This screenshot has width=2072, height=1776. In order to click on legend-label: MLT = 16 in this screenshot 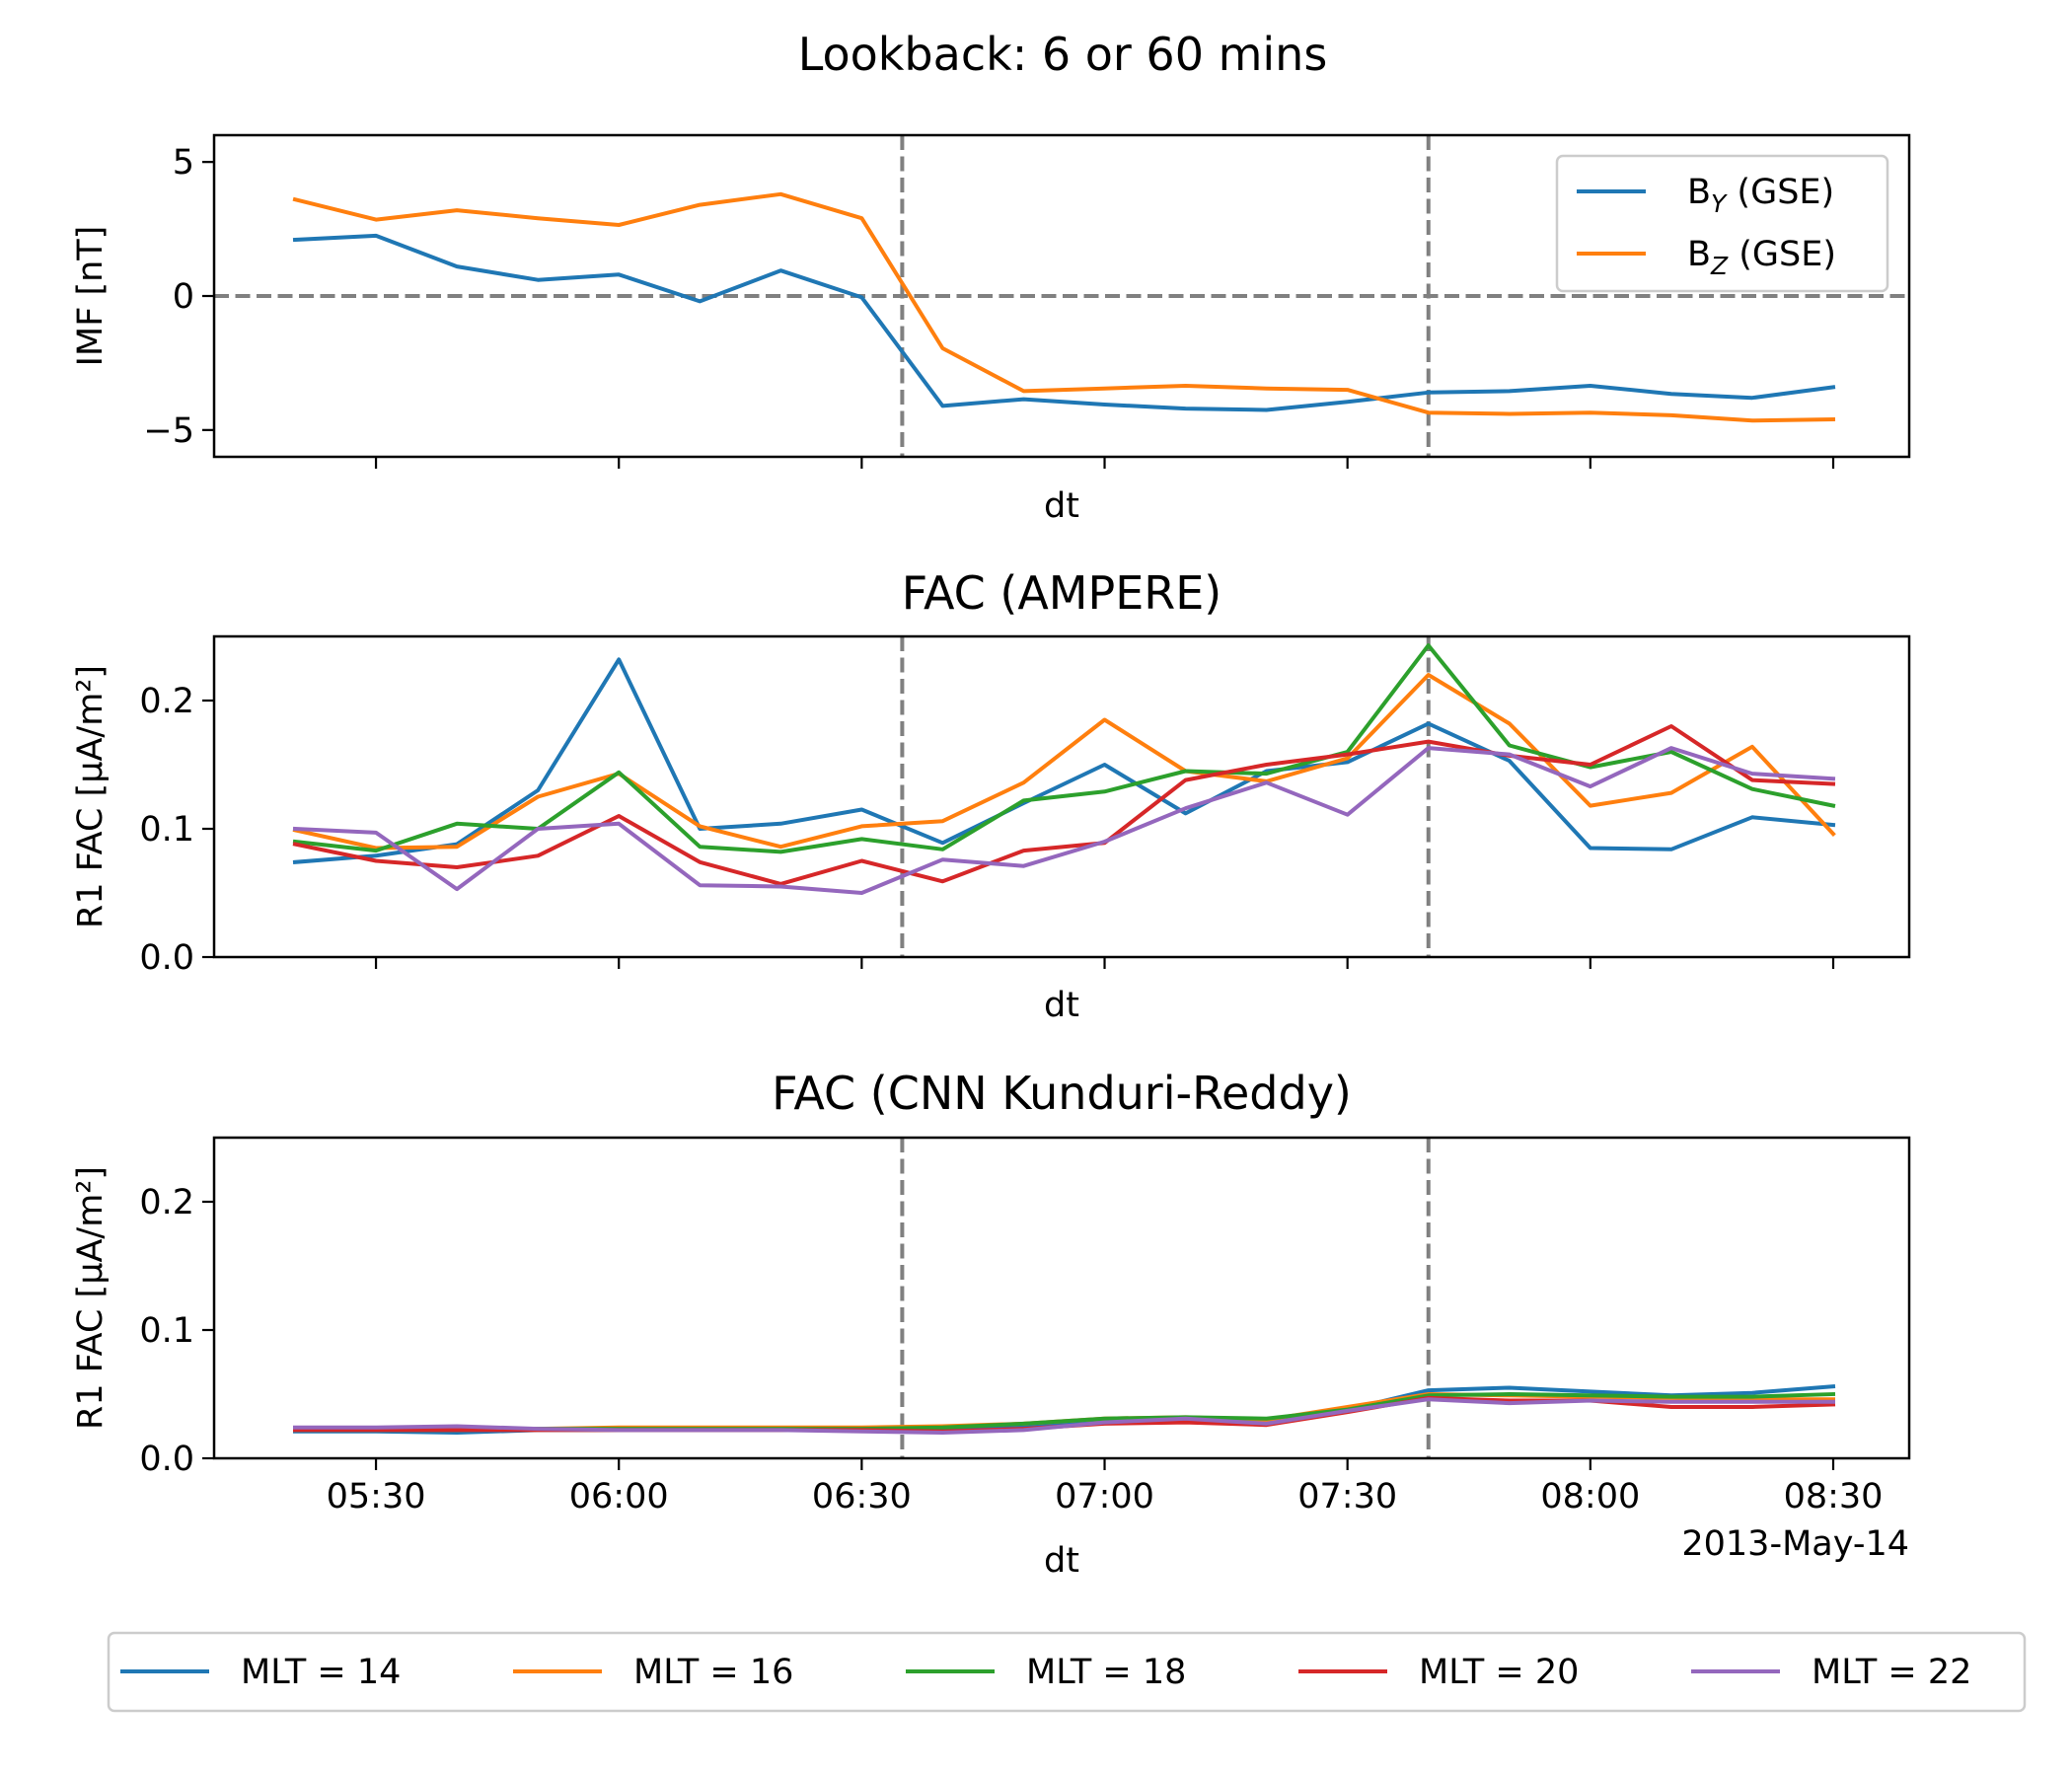, I will do `click(713, 1673)`.